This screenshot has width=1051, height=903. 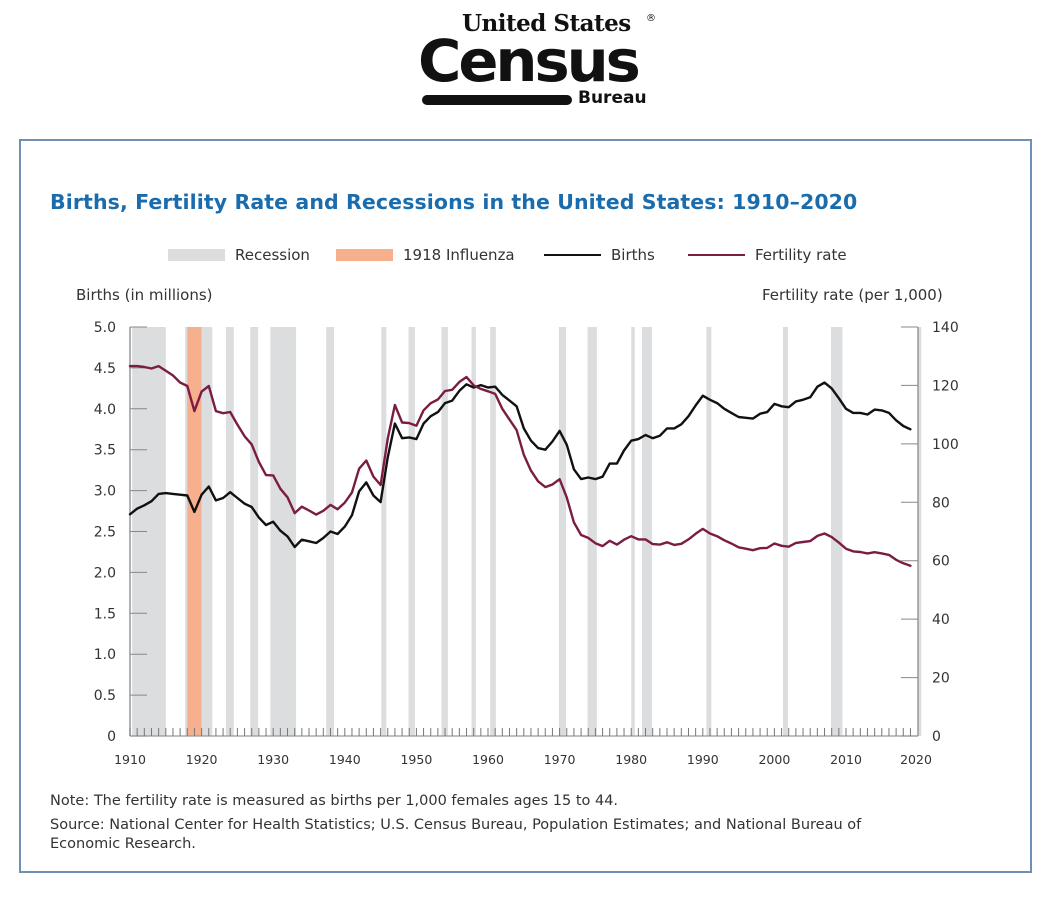 I want to click on y-axis-left-title: Births (in millions), so click(x=144, y=295).